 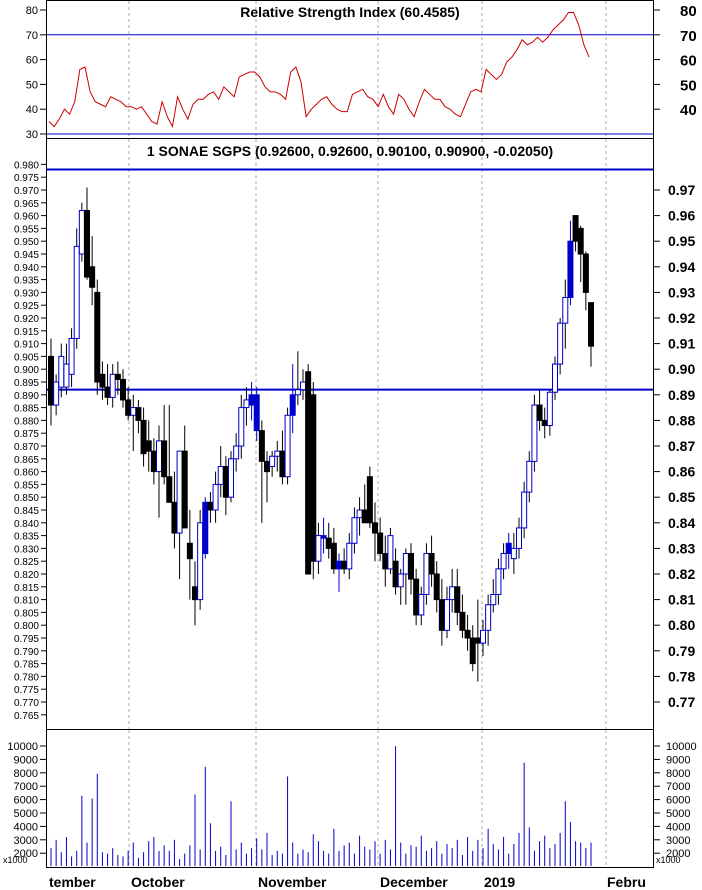 I want to click on price-left-tick-label: 0.860, so click(x=26, y=473).